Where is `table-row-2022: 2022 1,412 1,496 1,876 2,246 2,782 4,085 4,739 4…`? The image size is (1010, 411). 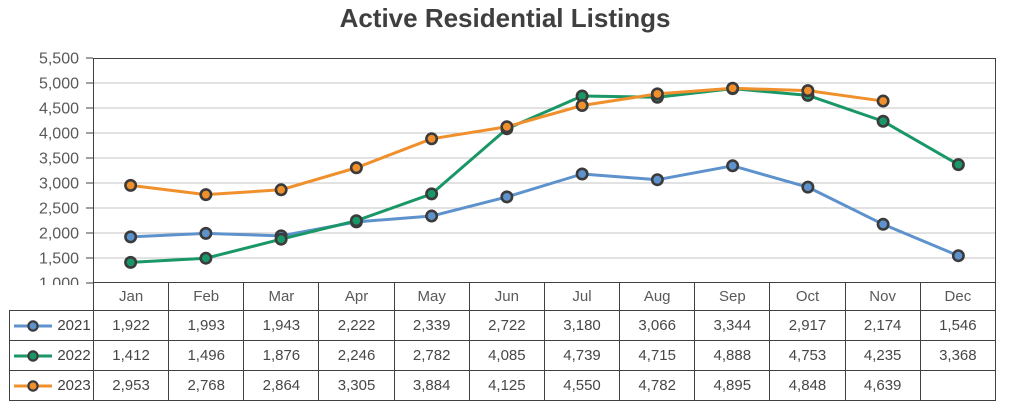 table-row-2022: 2022 1,412 1,496 1,876 2,246 2,782 4,085 4,739 4… is located at coordinates (503, 355).